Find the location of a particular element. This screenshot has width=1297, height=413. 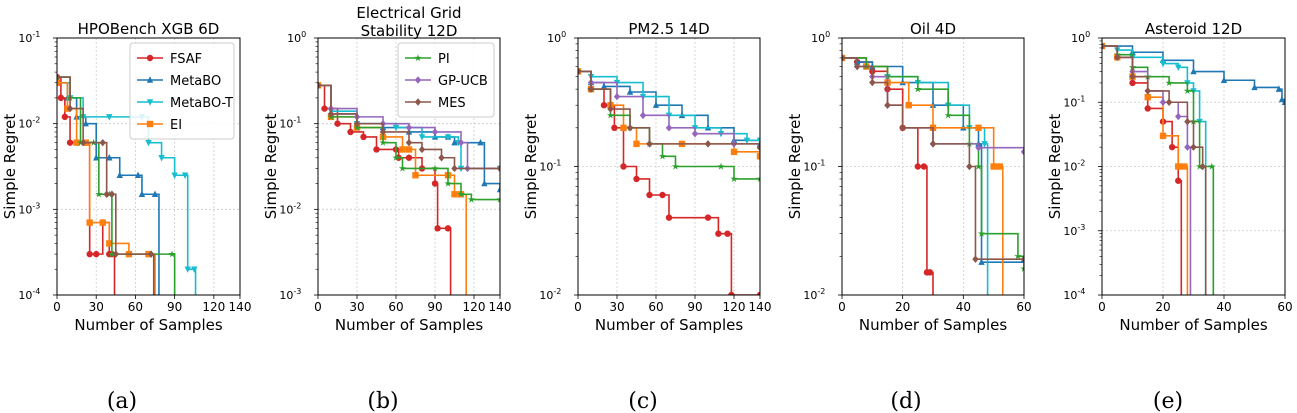

y-tick-label: 10⁻⁴ is located at coordinates (1074, 294).